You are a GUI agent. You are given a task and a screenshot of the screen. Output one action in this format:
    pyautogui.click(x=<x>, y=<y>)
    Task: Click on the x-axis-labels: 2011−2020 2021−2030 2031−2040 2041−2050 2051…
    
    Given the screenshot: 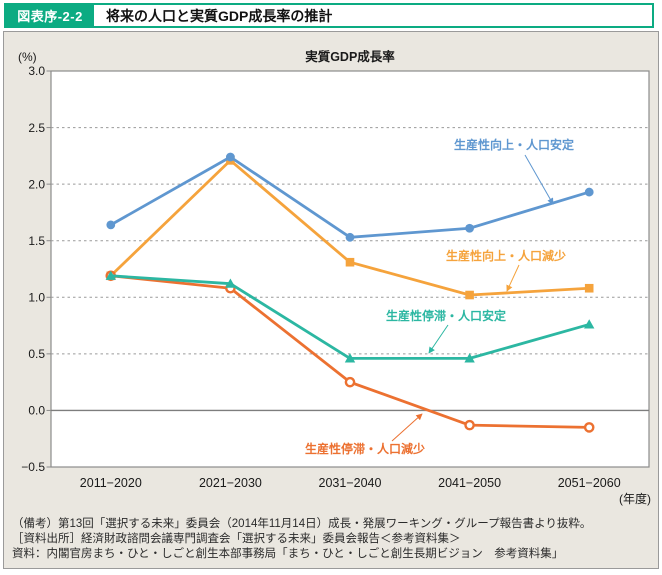 What is the action you would take?
    pyautogui.click(x=365, y=491)
    